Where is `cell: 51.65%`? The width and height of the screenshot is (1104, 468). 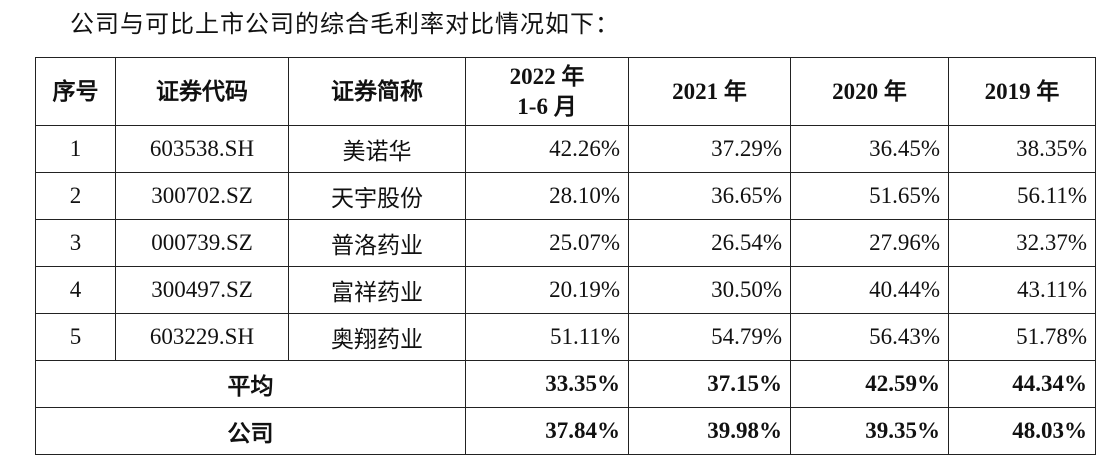
cell: 51.65% is located at coordinates (869, 196).